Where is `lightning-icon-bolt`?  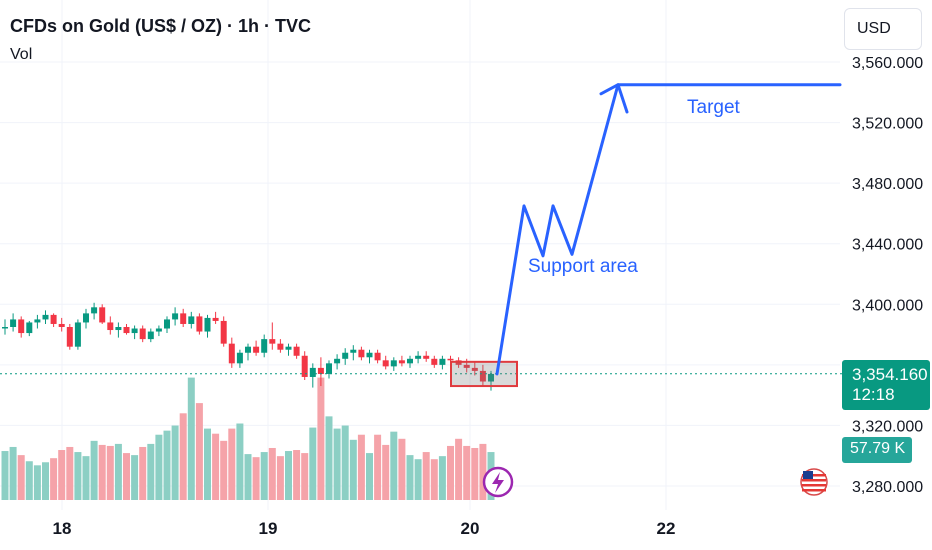 lightning-icon-bolt is located at coordinates (498, 482).